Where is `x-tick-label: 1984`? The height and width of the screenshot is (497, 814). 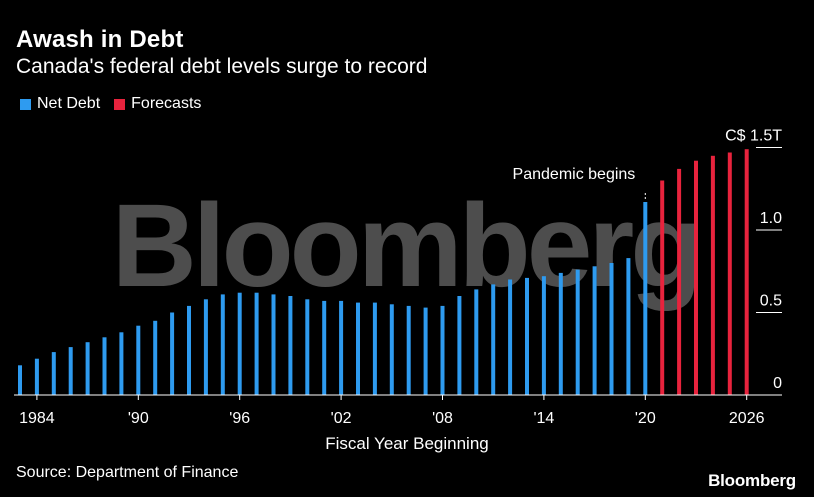 x-tick-label: 1984 is located at coordinates (37, 418).